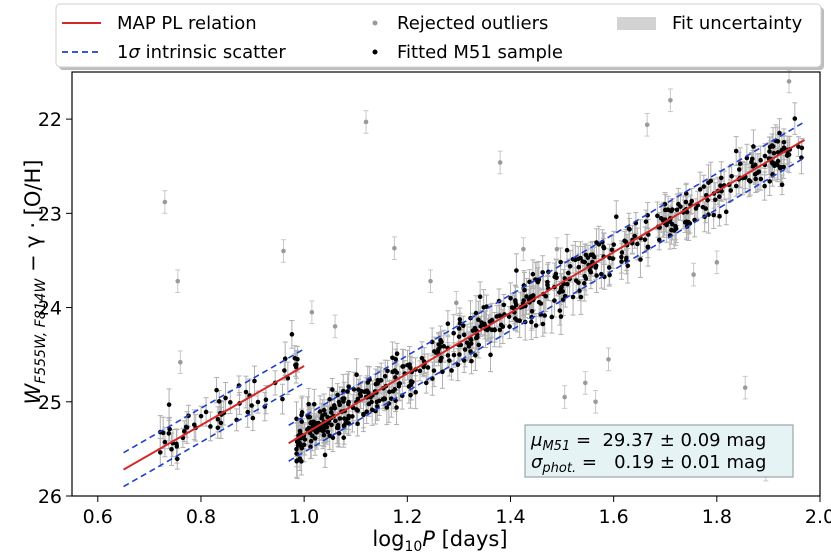 This screenshot has width=831, height=558. What do you see at coordinates (636, 23) in the screenshot?
I see `legend-uncertainty-swatch` at bounding box center [636, 23].